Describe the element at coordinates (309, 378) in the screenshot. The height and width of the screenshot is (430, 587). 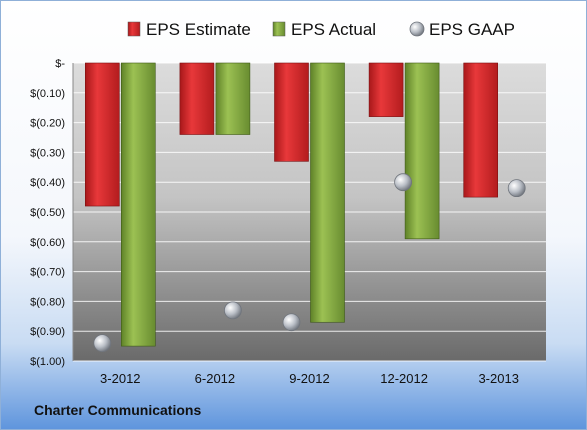
I see `x-tick-label: 9-2012` at that location.